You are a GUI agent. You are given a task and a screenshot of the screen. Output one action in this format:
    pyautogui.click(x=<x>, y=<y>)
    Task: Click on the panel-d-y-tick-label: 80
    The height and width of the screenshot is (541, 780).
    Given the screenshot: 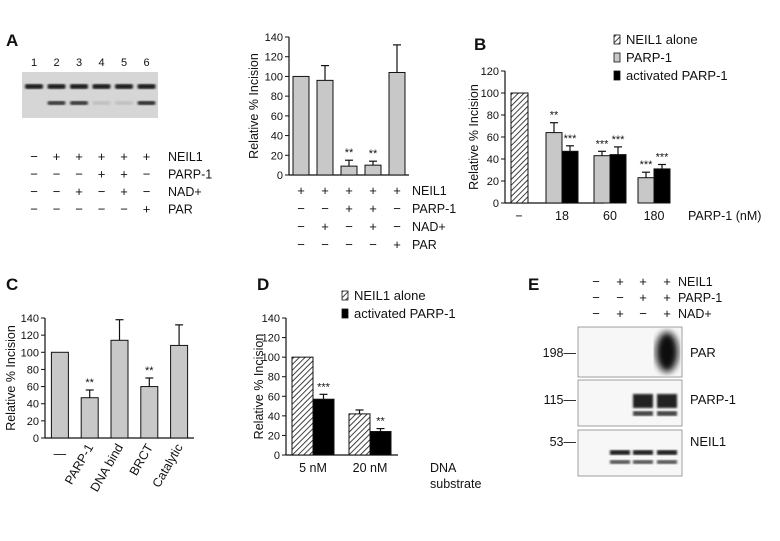 What is the action you would take?
    pyautogui.click(x=274, y=378)
    